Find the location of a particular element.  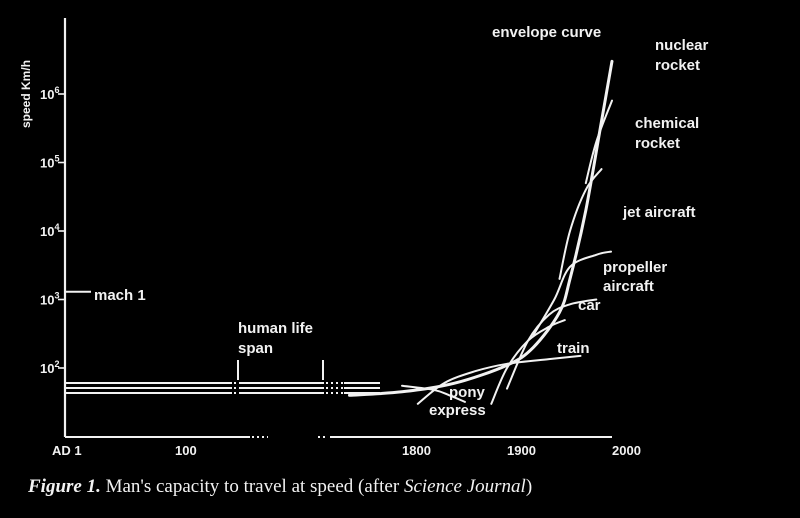

train-label: train is located at coordinates (573, 348).